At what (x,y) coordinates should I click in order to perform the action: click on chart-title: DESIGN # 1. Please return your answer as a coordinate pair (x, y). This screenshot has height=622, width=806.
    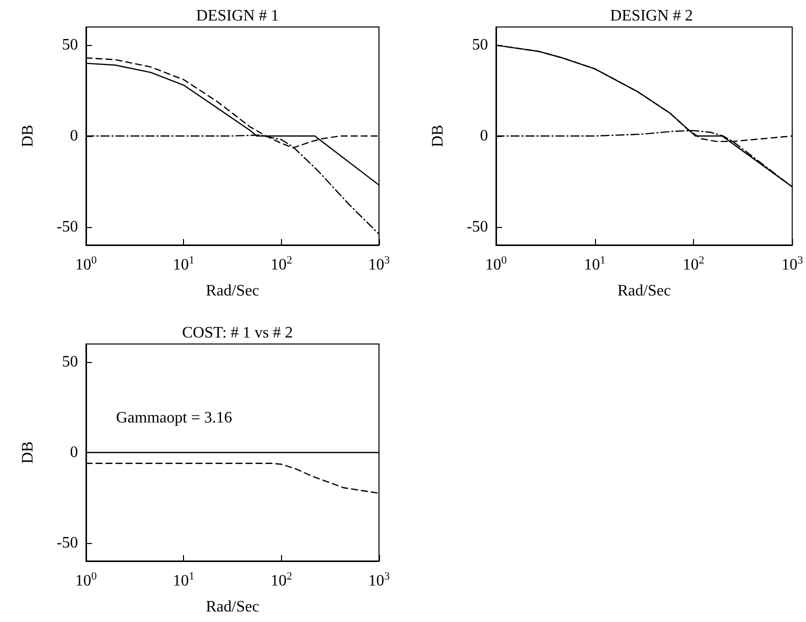
    Looking at the image, I should click on (237, 16).